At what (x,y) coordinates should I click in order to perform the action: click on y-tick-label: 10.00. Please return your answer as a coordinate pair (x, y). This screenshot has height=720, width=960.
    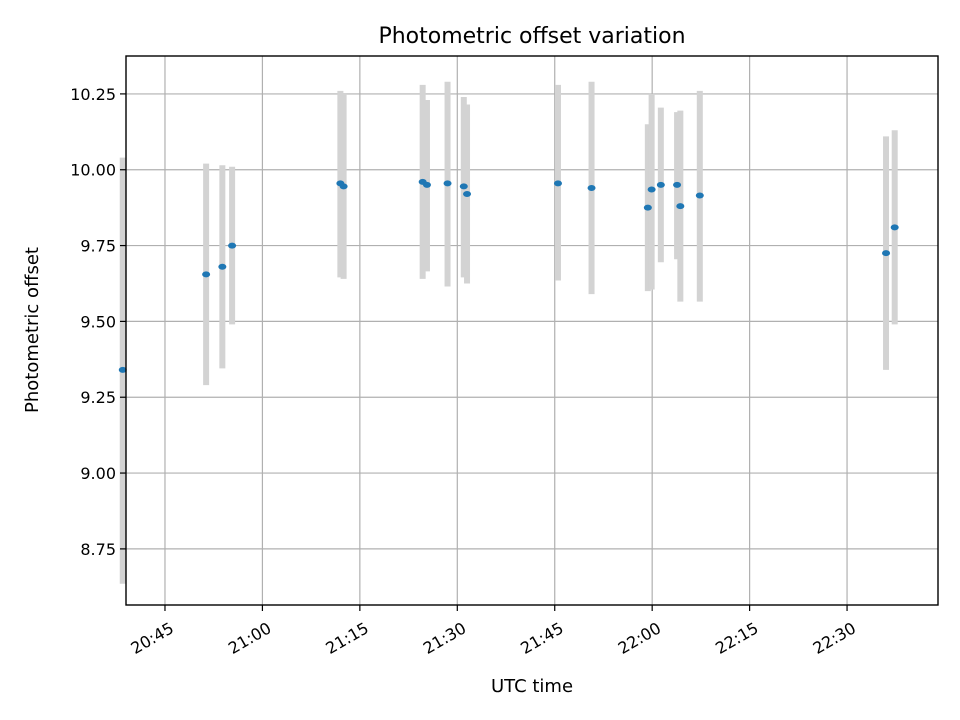
    Looking at the image, I should click on (93, 170).